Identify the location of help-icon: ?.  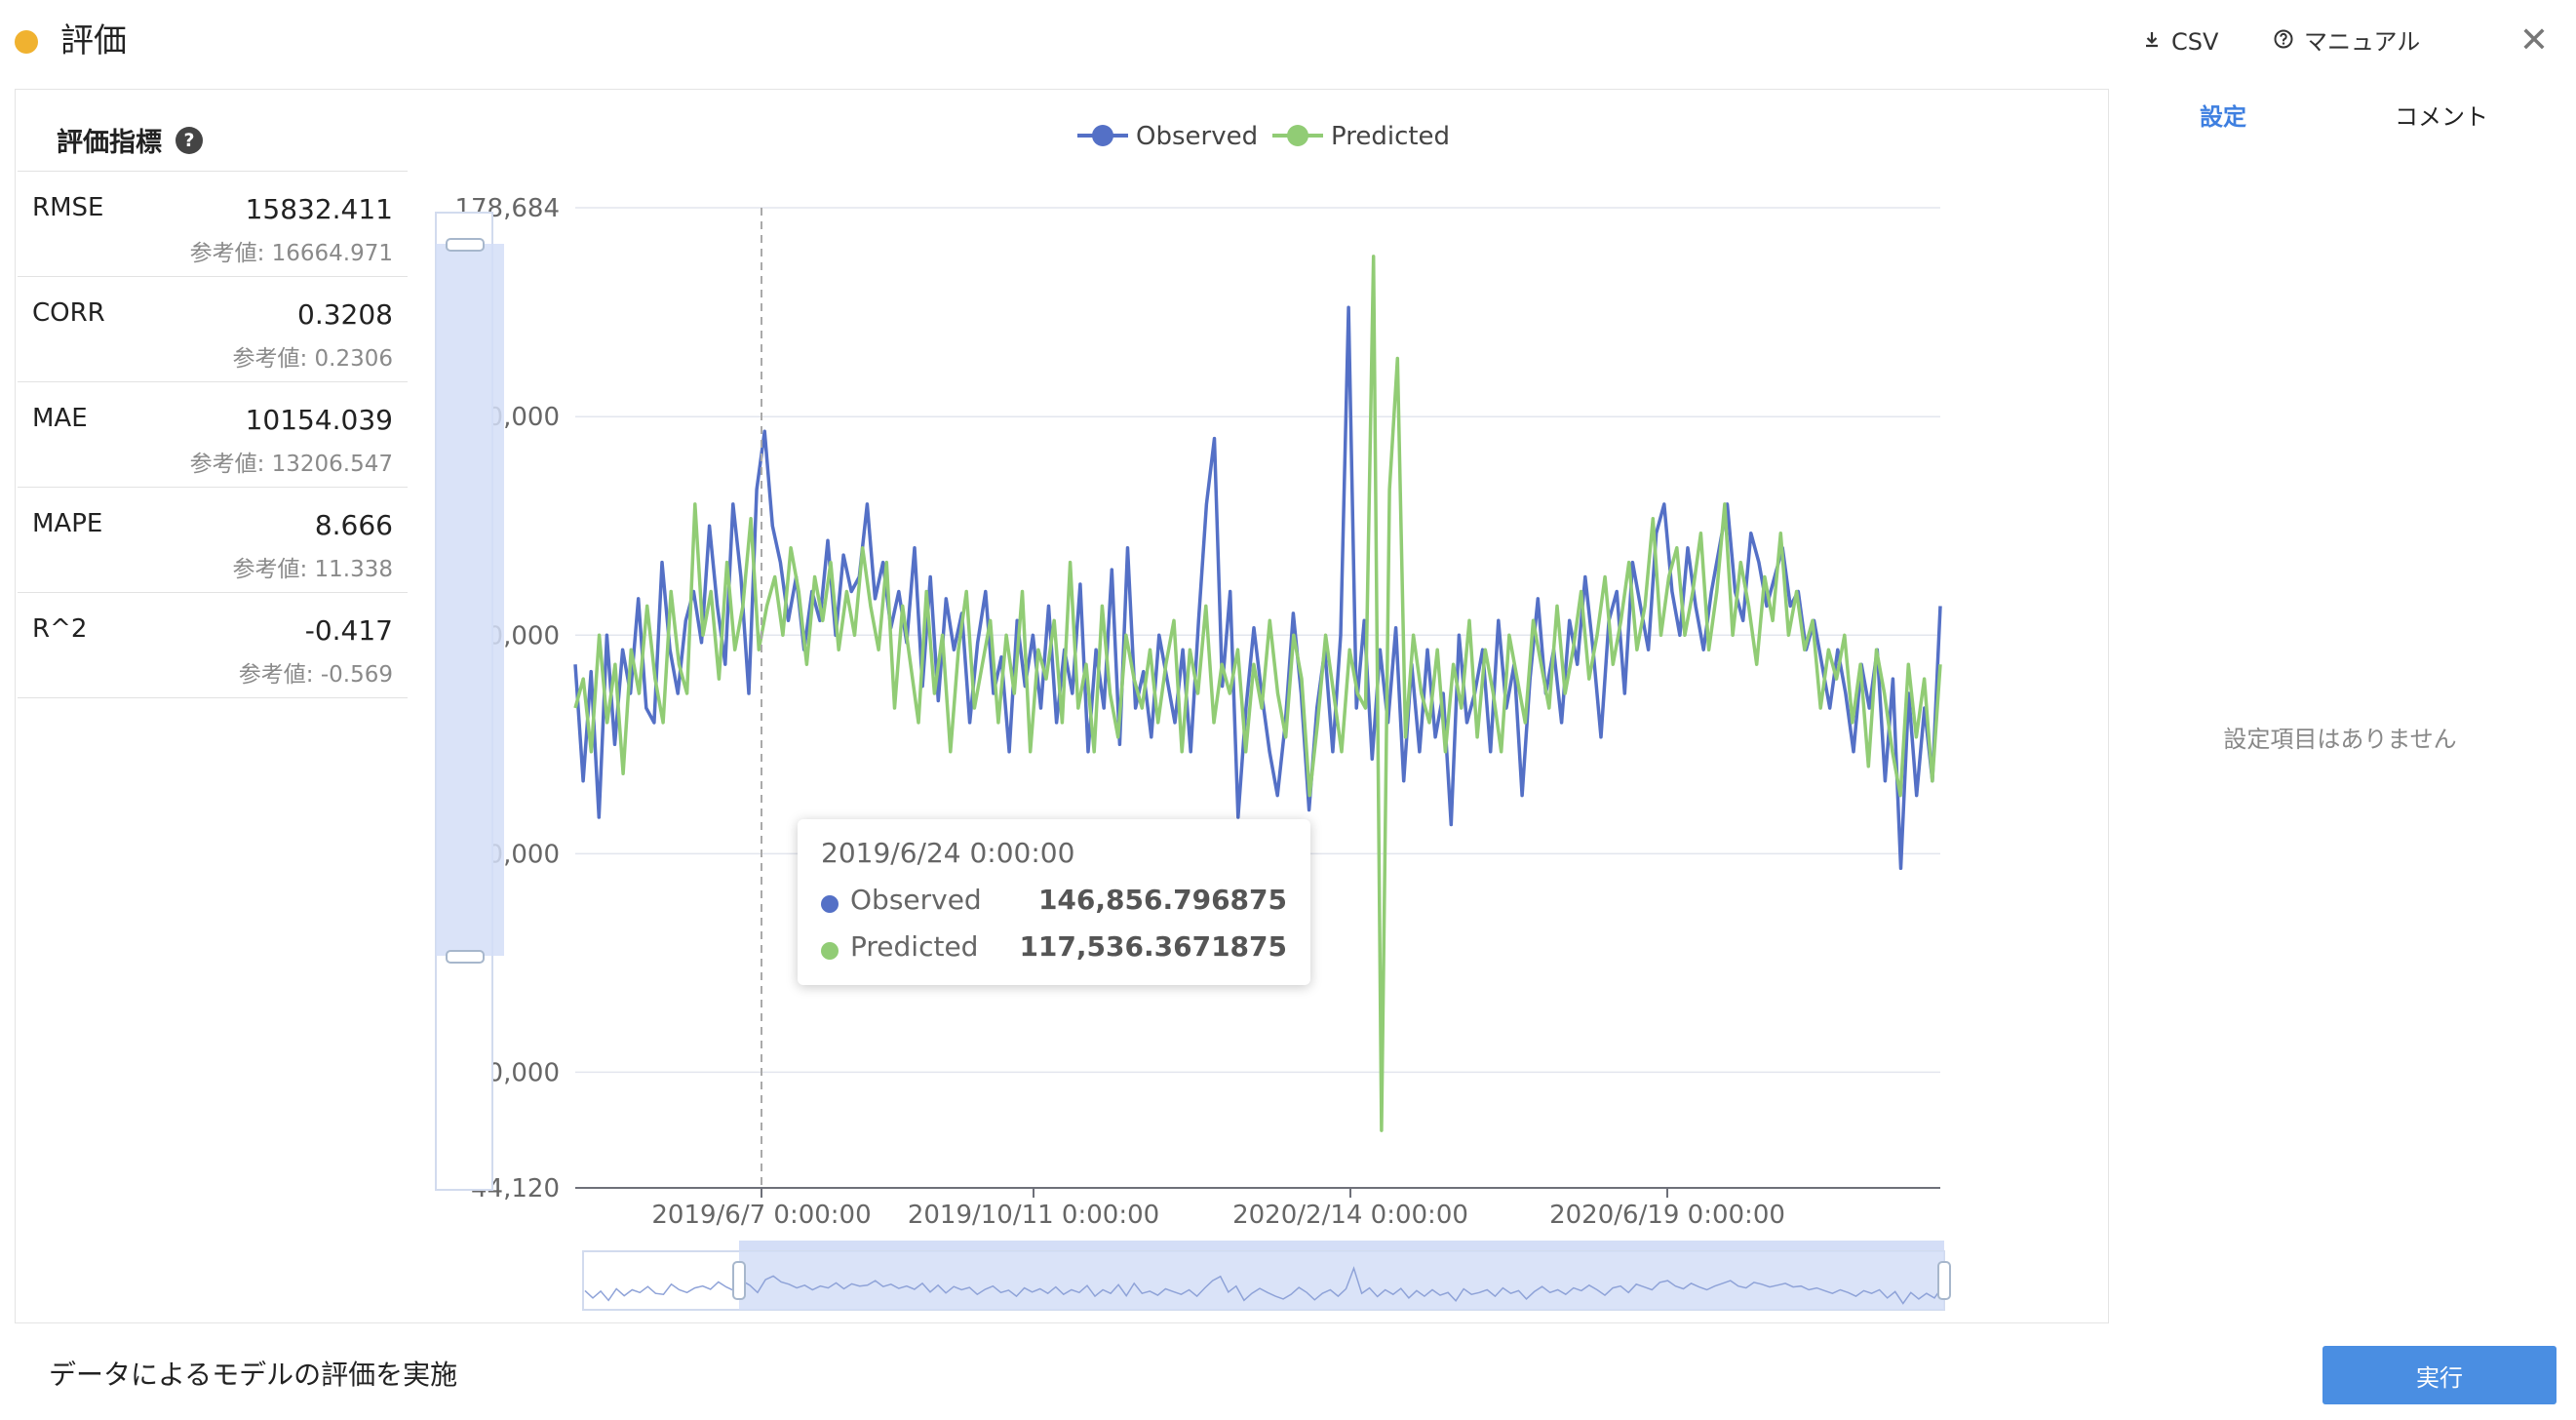
(189, 140).